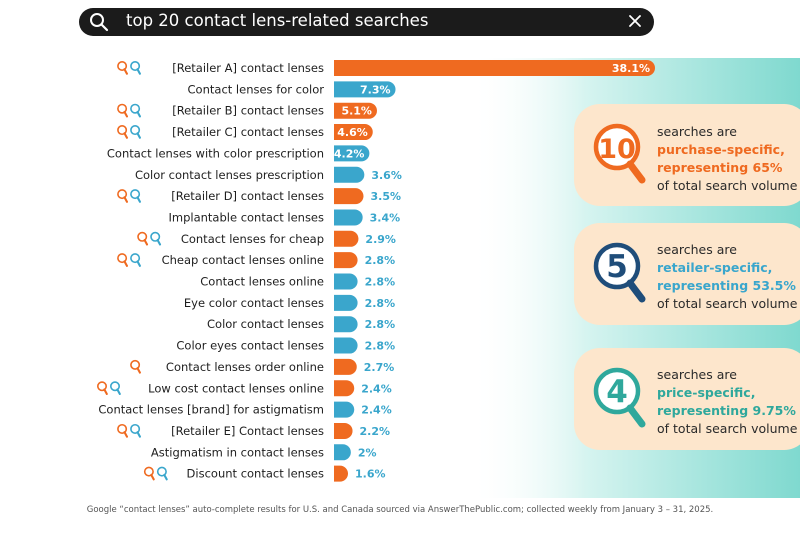 The image size is (800, 533). I want to click on search-icon, so click(99, 22).